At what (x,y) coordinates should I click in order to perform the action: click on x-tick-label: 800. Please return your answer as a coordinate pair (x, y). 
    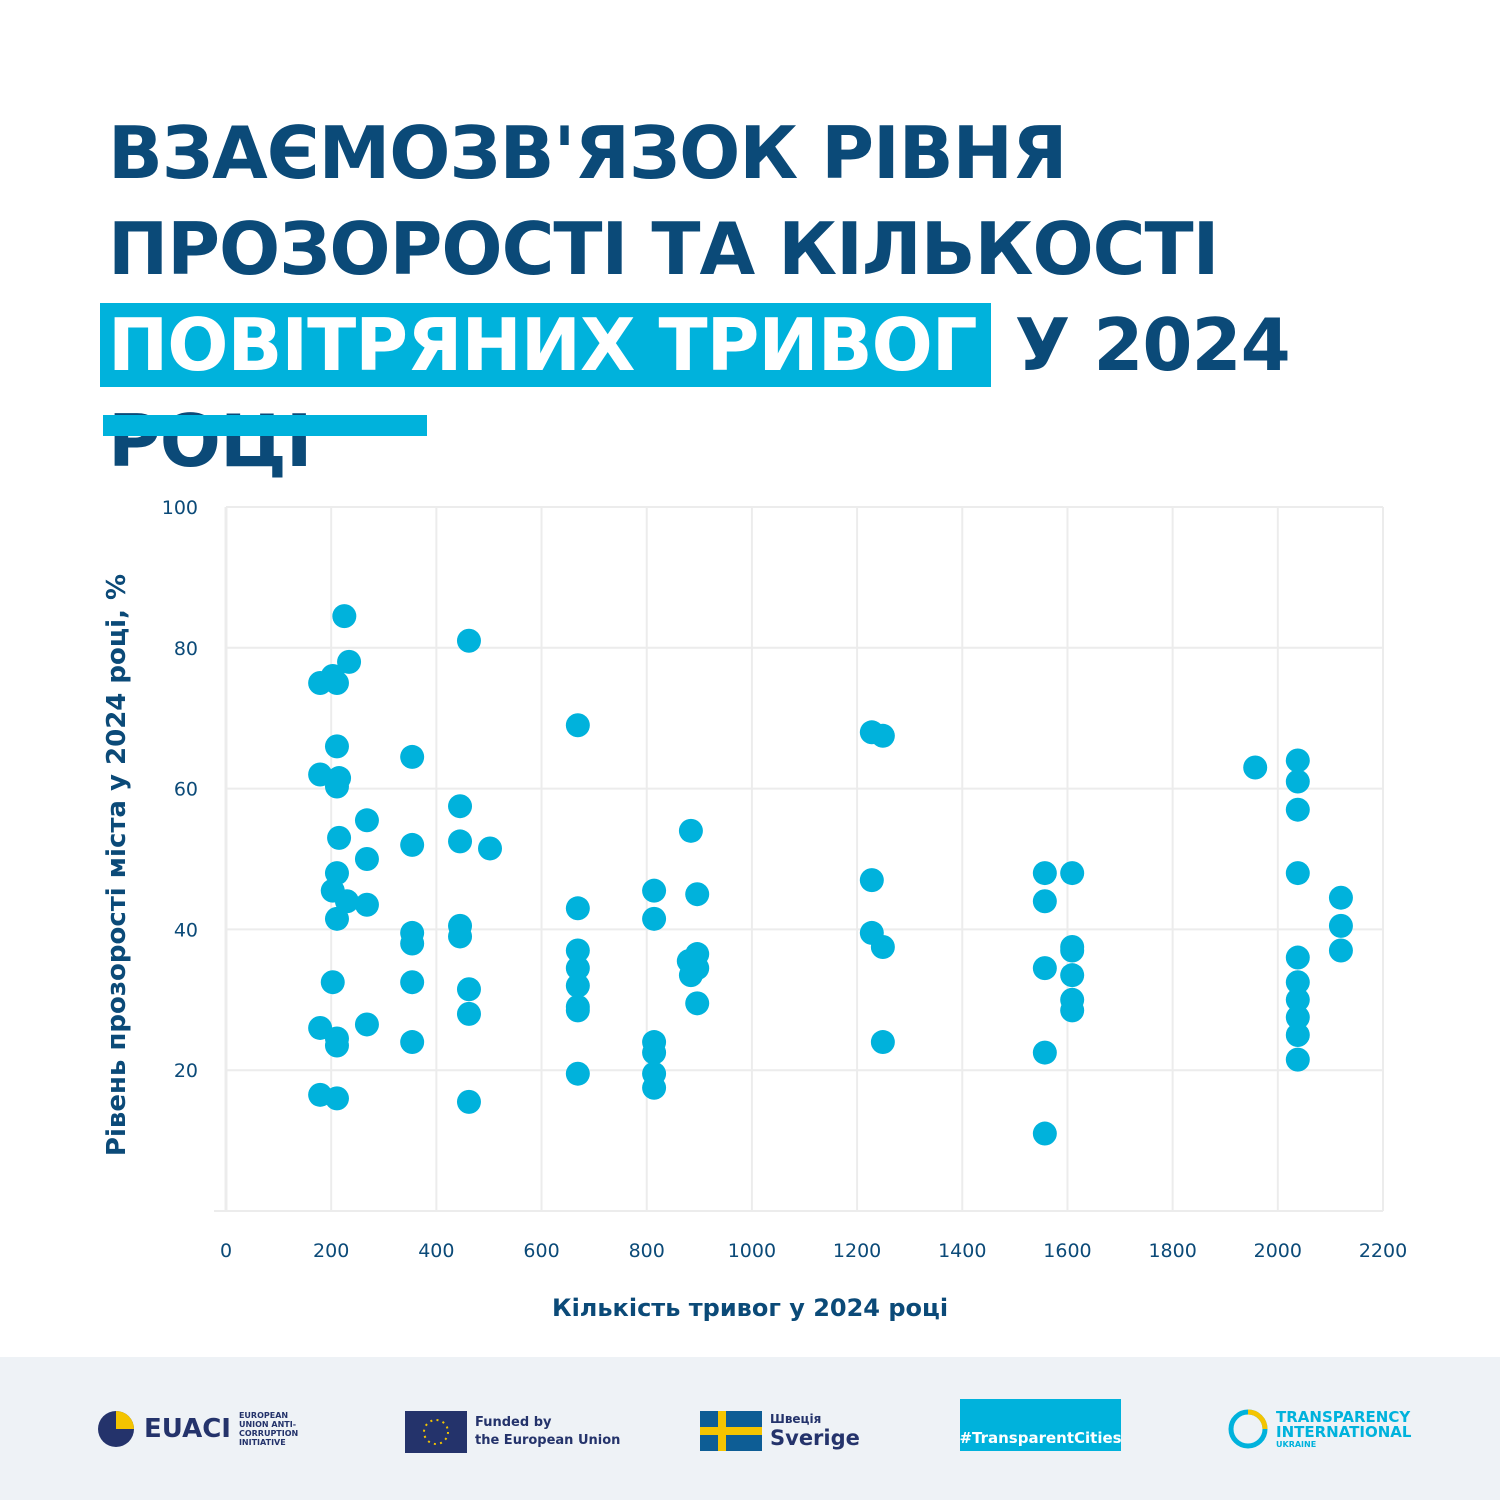
    Looking at the image, I should click on (647, 1251).